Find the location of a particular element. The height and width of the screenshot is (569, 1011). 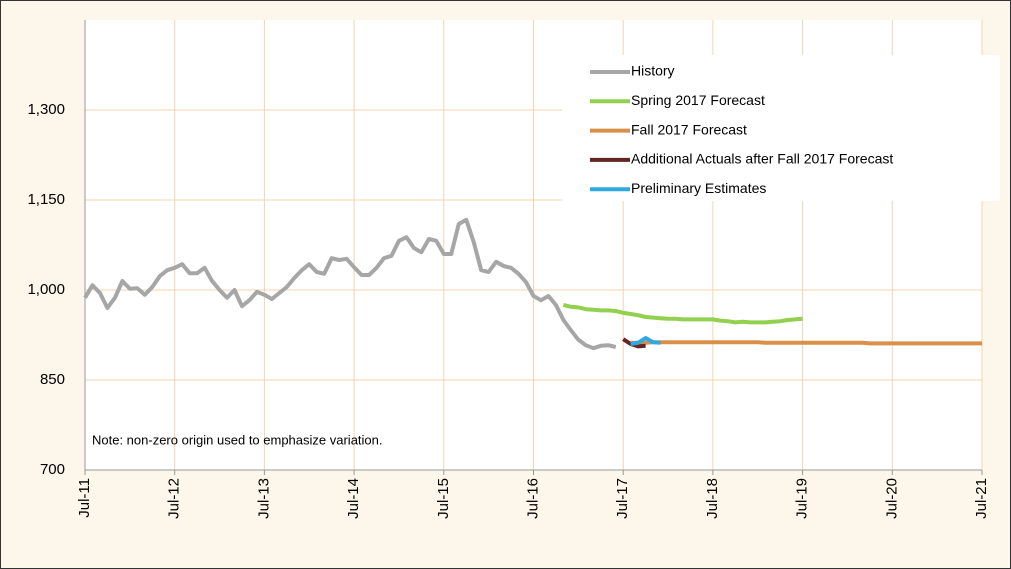

x-tick-label: Jul-16 is located at coordinates (532, 498).